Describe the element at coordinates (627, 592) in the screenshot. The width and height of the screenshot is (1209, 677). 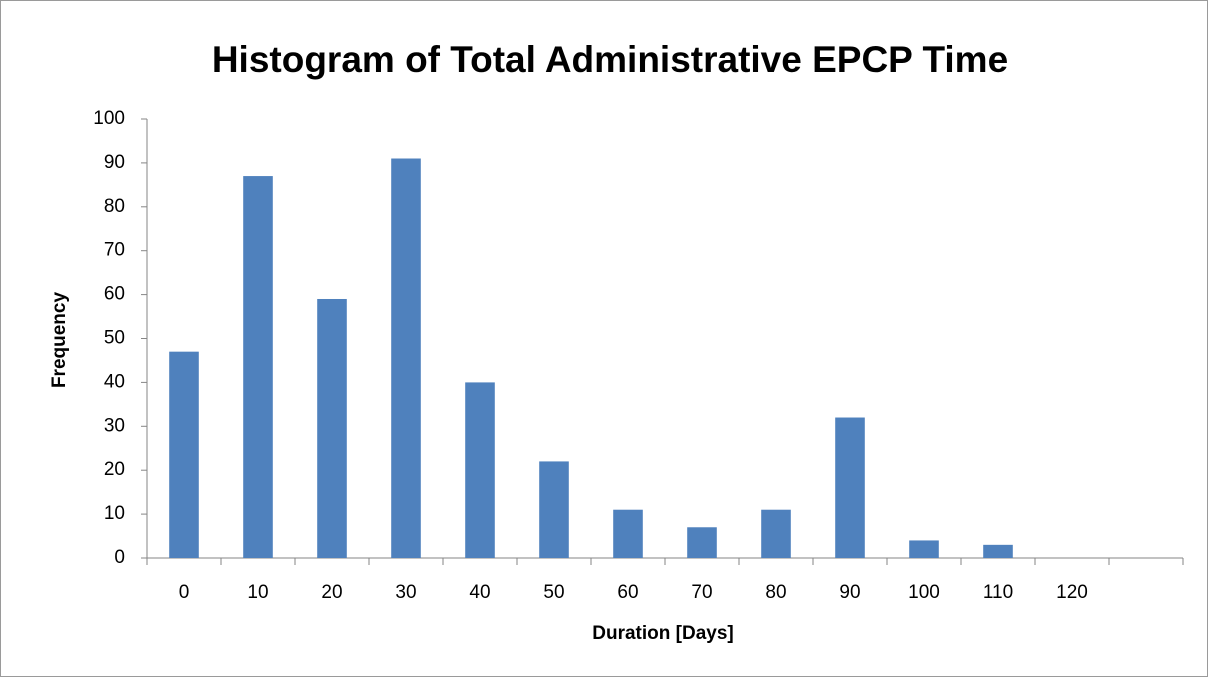
I see `x-tick-label: 60` at that location.